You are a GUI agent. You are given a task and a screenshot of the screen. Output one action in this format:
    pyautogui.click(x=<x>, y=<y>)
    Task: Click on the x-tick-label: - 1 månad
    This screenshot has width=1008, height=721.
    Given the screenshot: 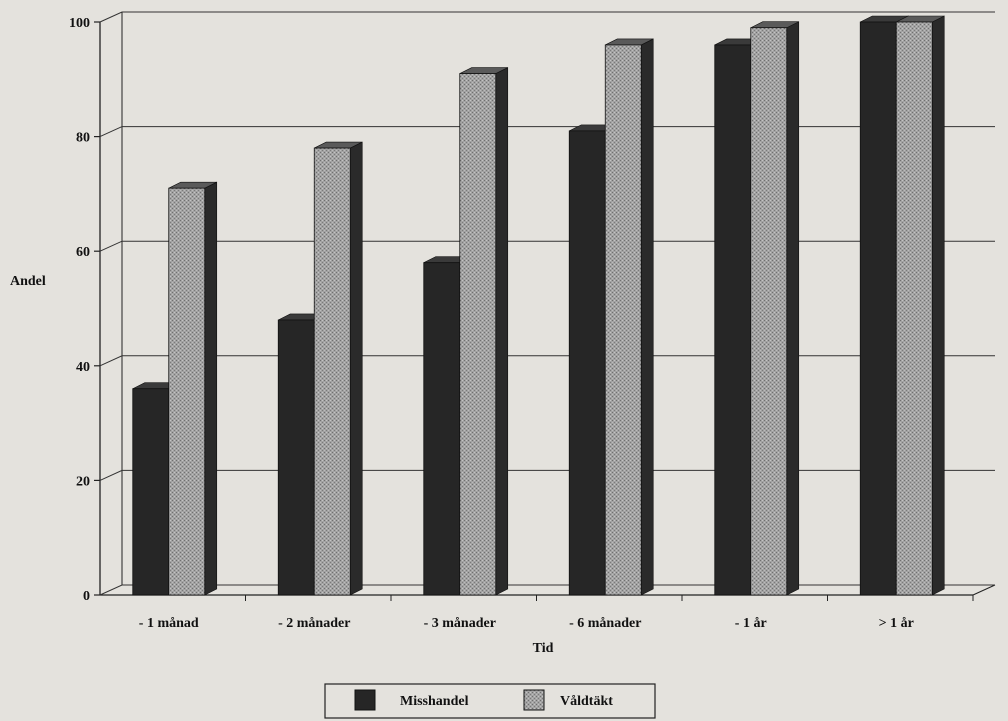 What is the action you would take?
    pyautogui.click(x=169, y=623)
    